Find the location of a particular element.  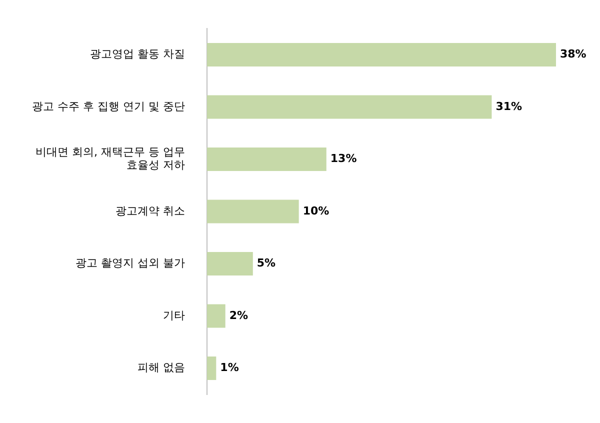

data-label: 5% is located at coordinates (266, 263).